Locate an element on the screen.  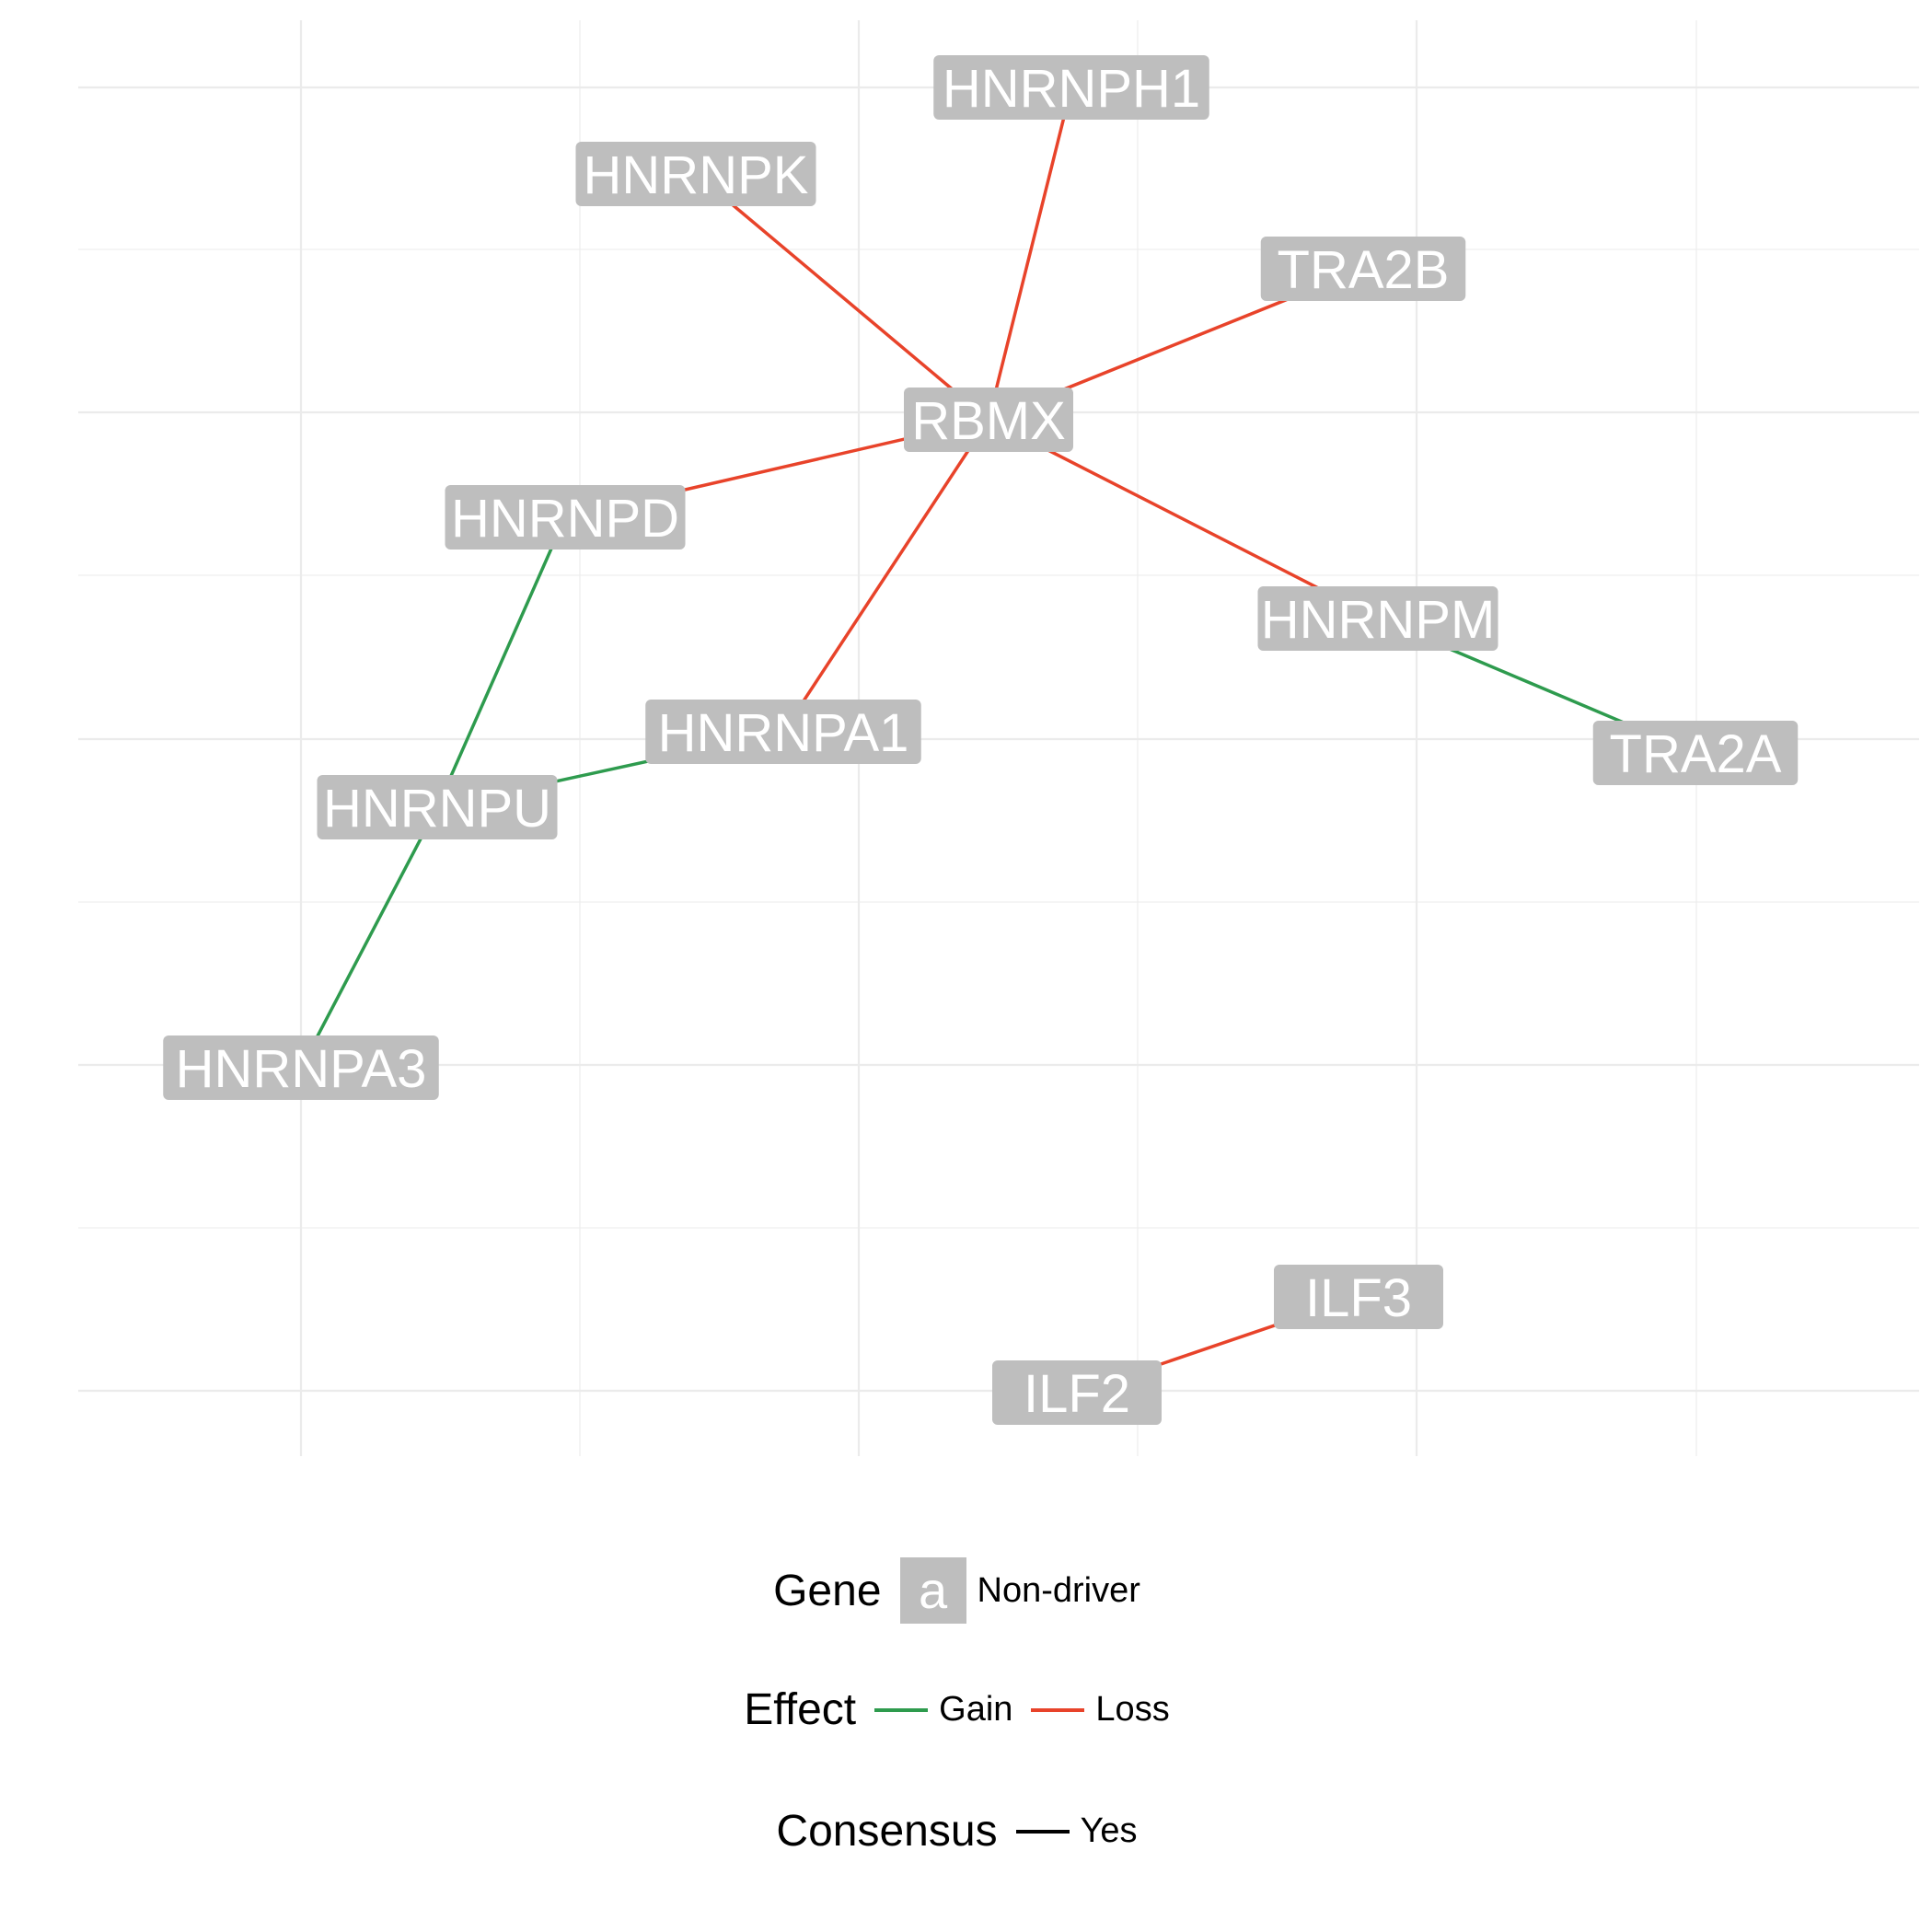
consensus-yes-legend-label: Yes is located at coordinates (1109, 1831).